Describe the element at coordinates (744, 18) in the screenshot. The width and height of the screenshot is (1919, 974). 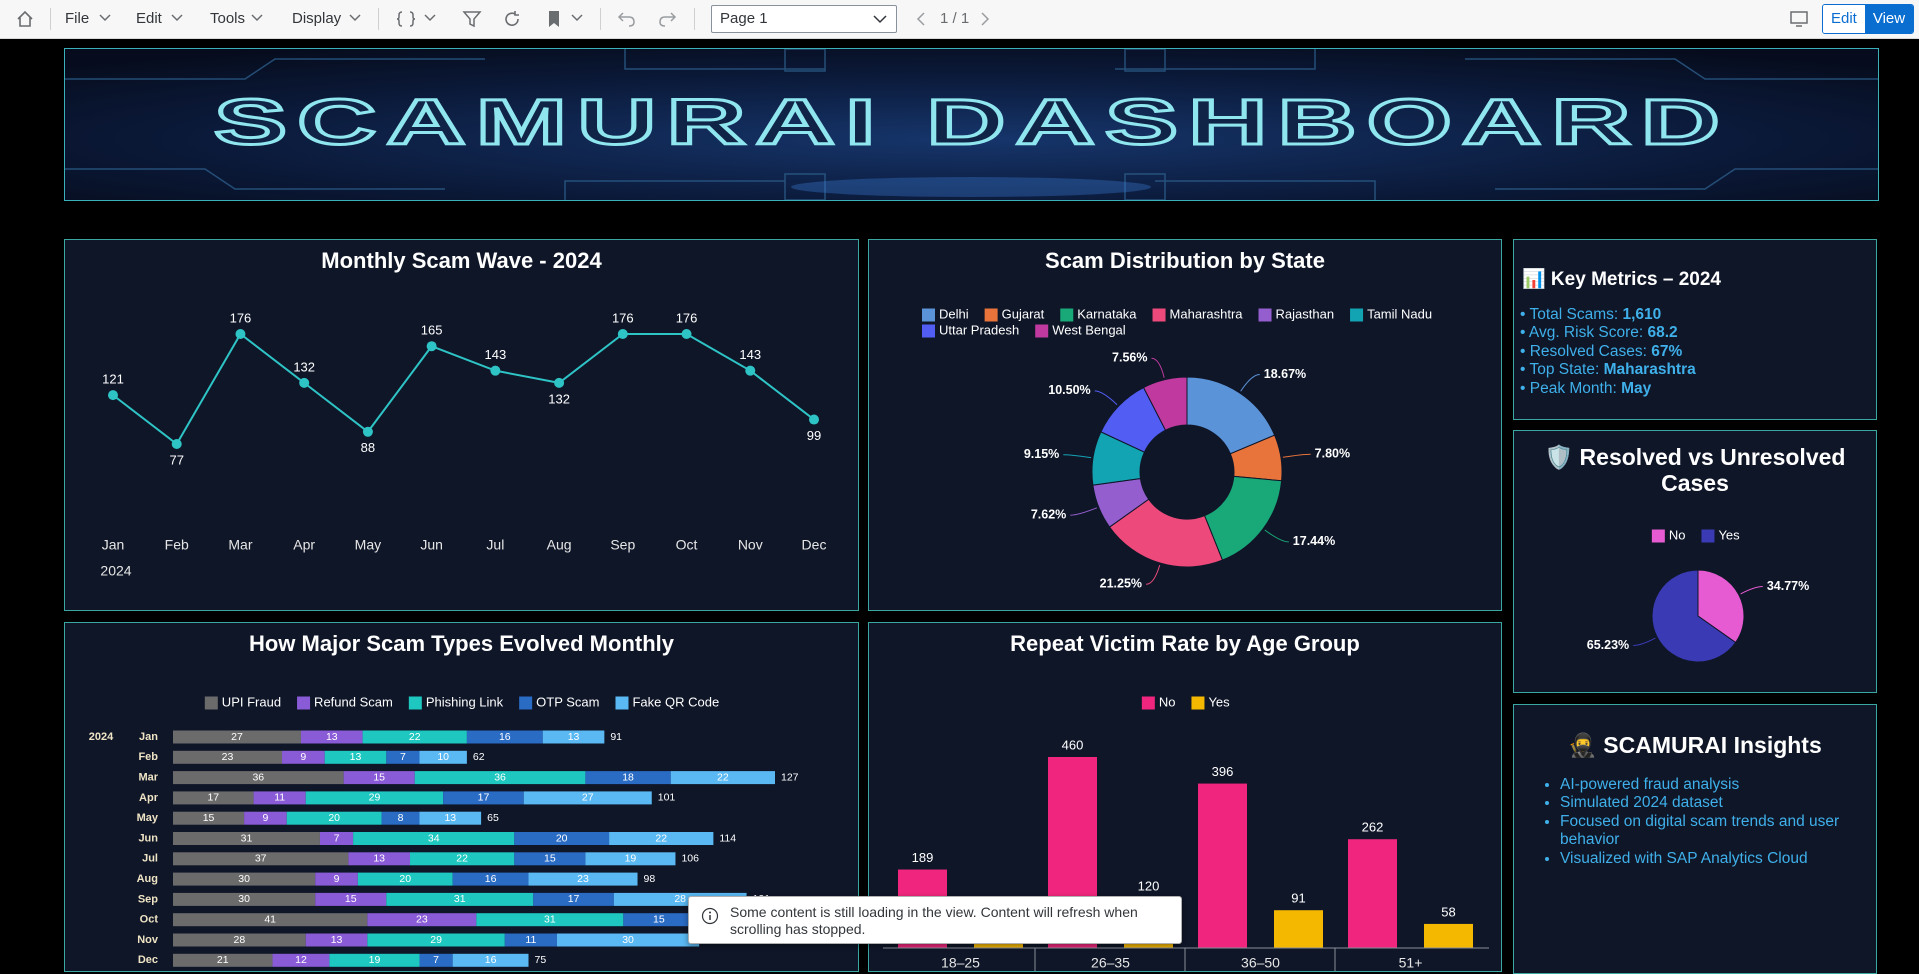
I see `page-select-value: Page 1` at that location.